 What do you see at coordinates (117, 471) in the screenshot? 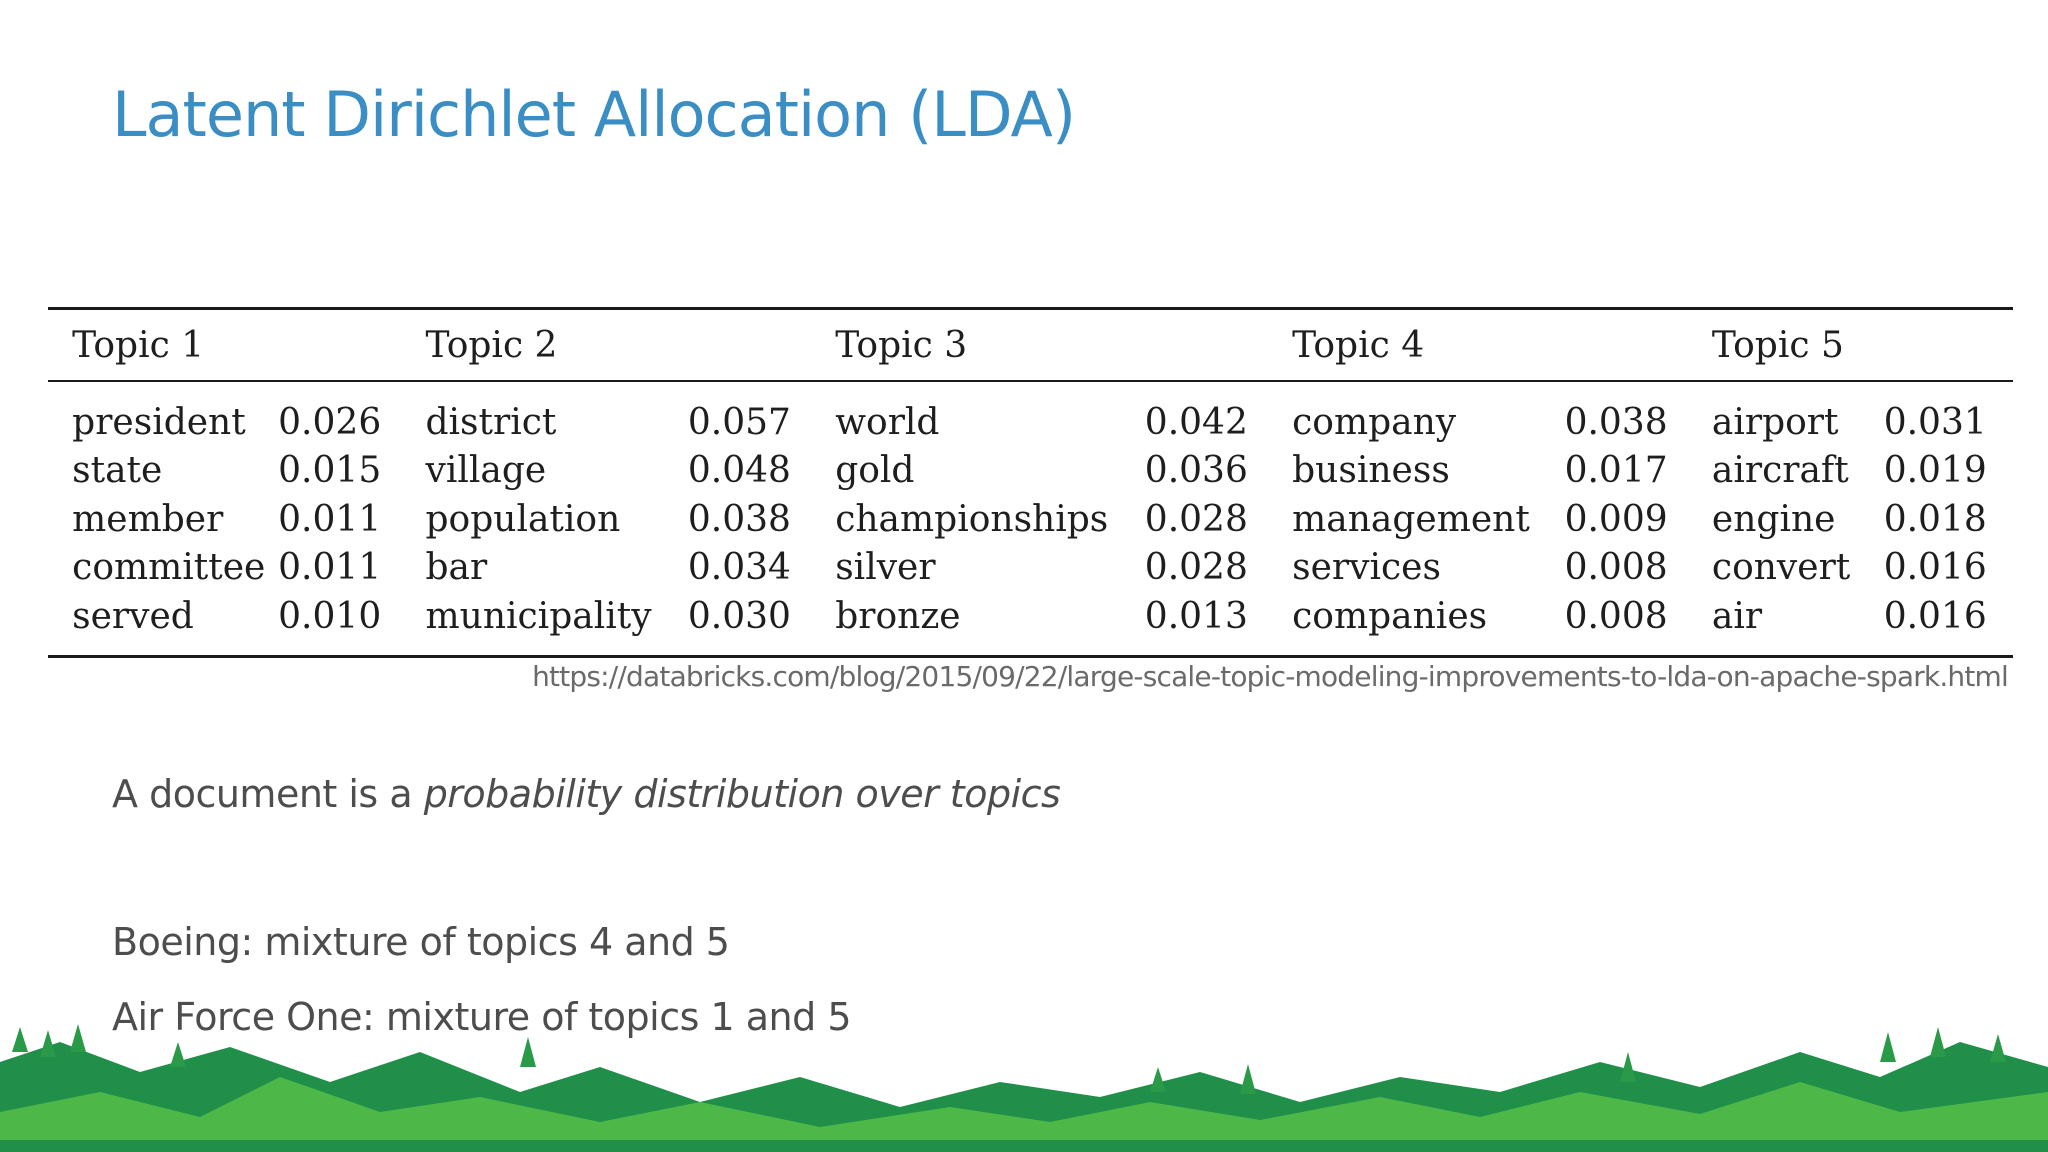
I see `topic-word: state` at bounding box center [117, 471].